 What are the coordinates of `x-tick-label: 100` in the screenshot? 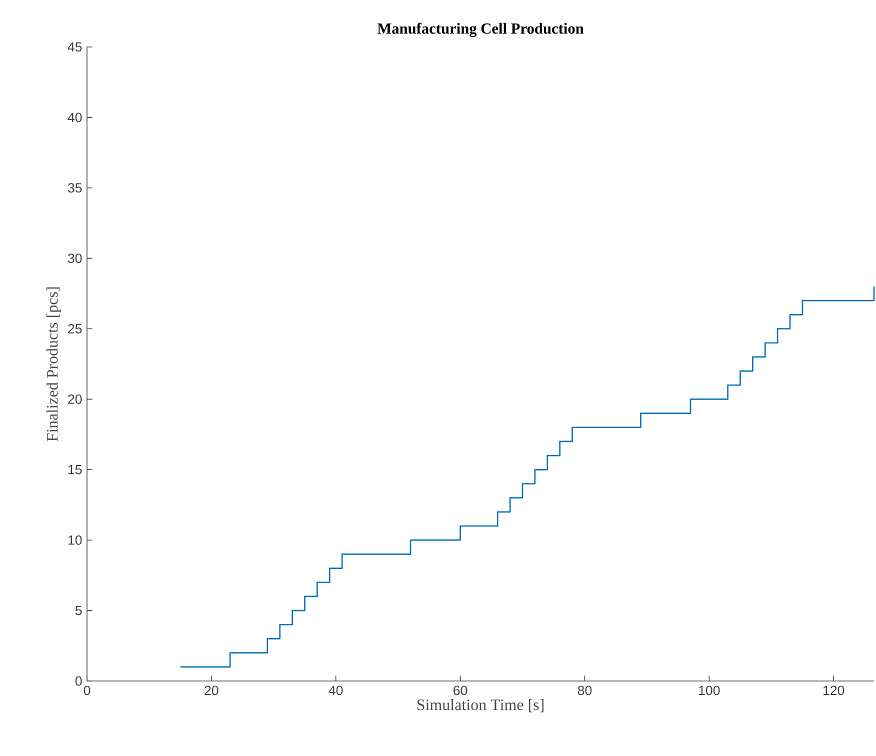 It's located at (709, 691).